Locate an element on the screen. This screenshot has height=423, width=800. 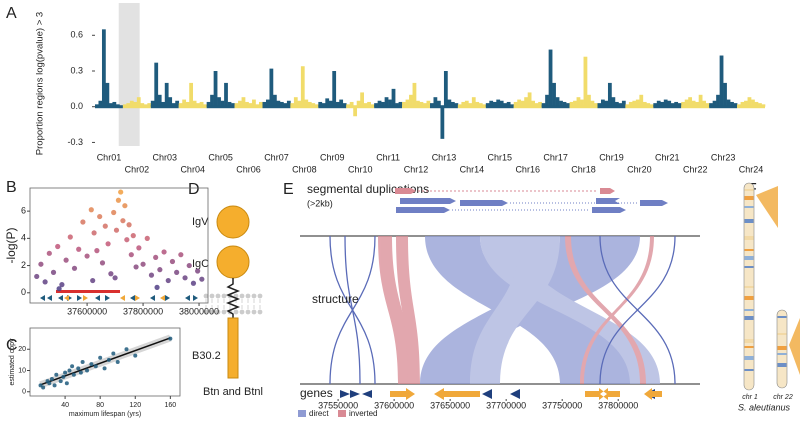
legend-label: inverted is located at coordinates (363, 413).